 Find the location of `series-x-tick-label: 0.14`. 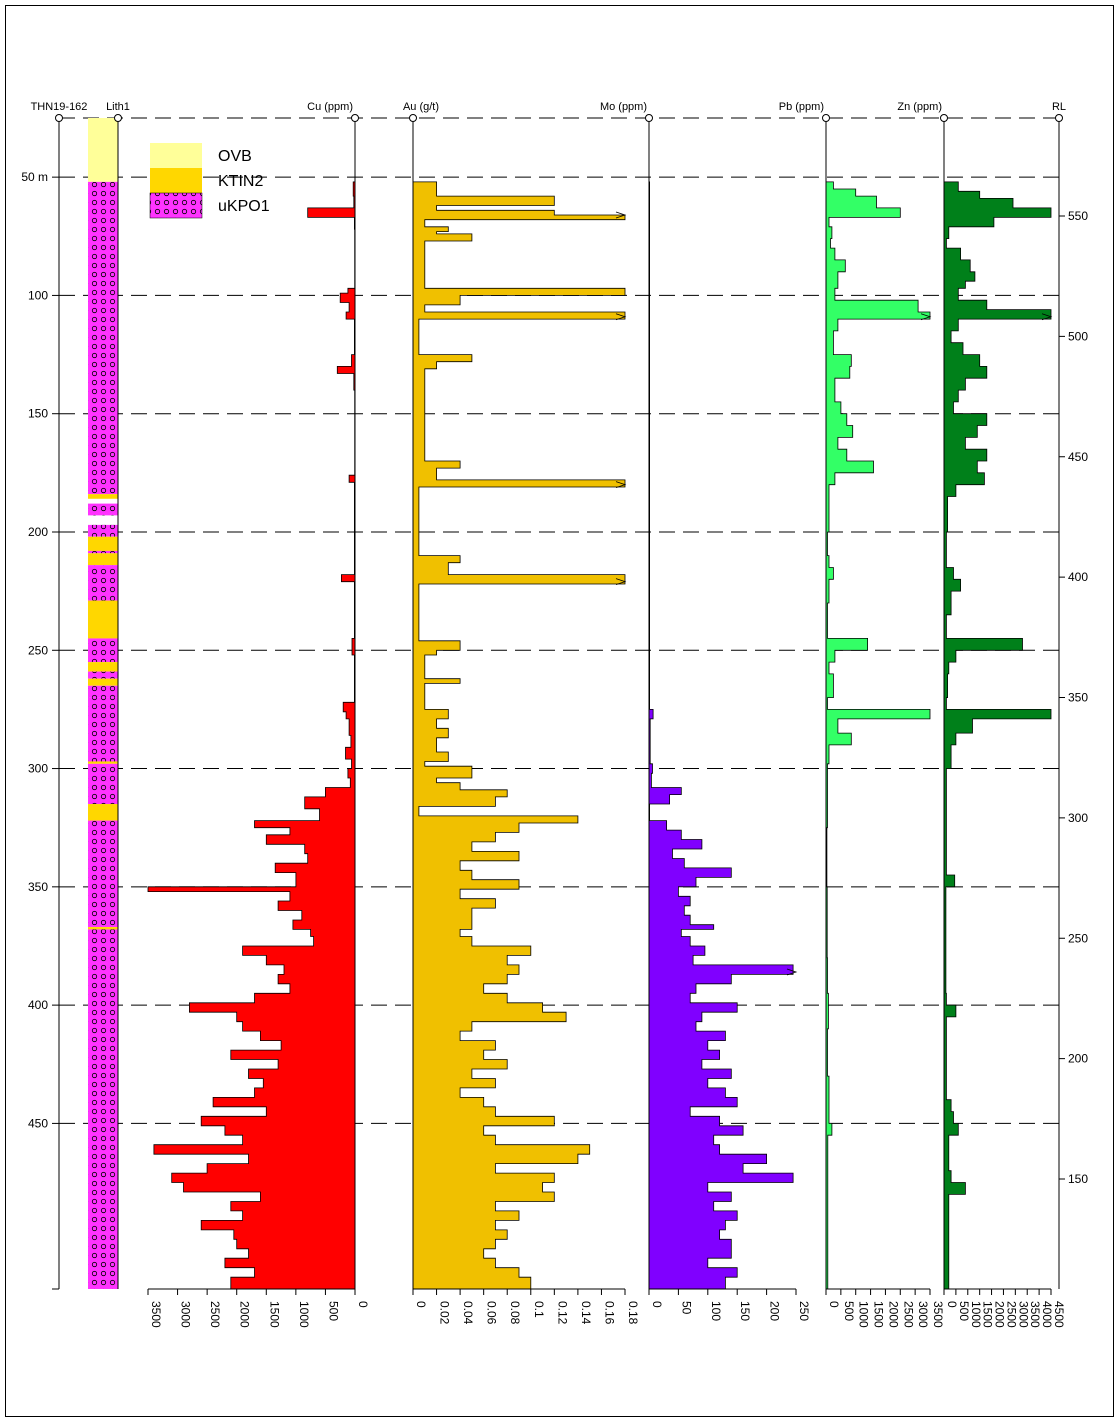

series-x-tick-label: 0.14 is located at coordinates (586, 1313).